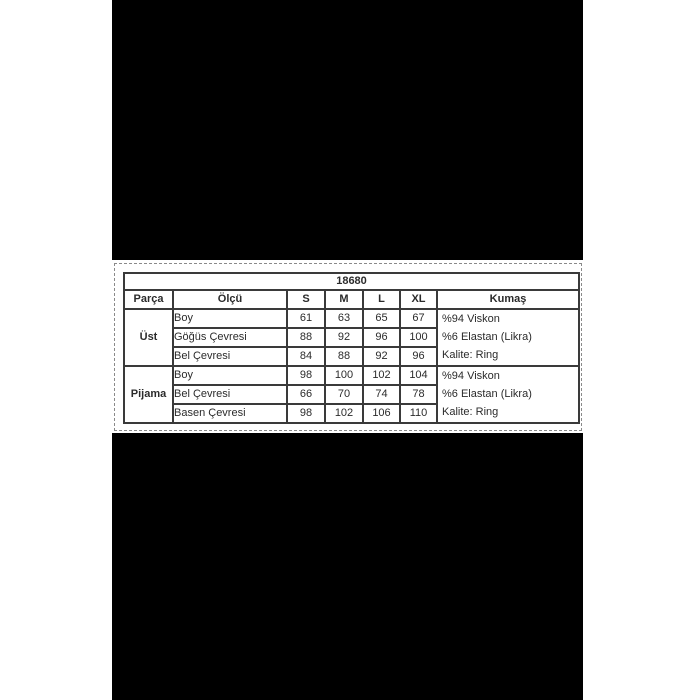 This screenshot has height=700, width=700. Describe the element at coordinates (344, 318) in the screenshot. I see `size-value-m: 63` at that location.